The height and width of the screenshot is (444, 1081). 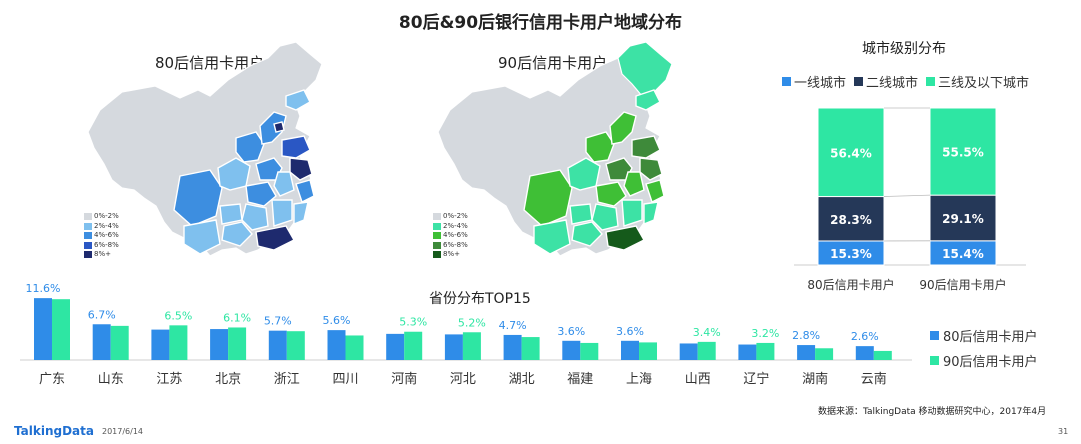 I want to click on map-90-provinces, so click(x=594, y=172).